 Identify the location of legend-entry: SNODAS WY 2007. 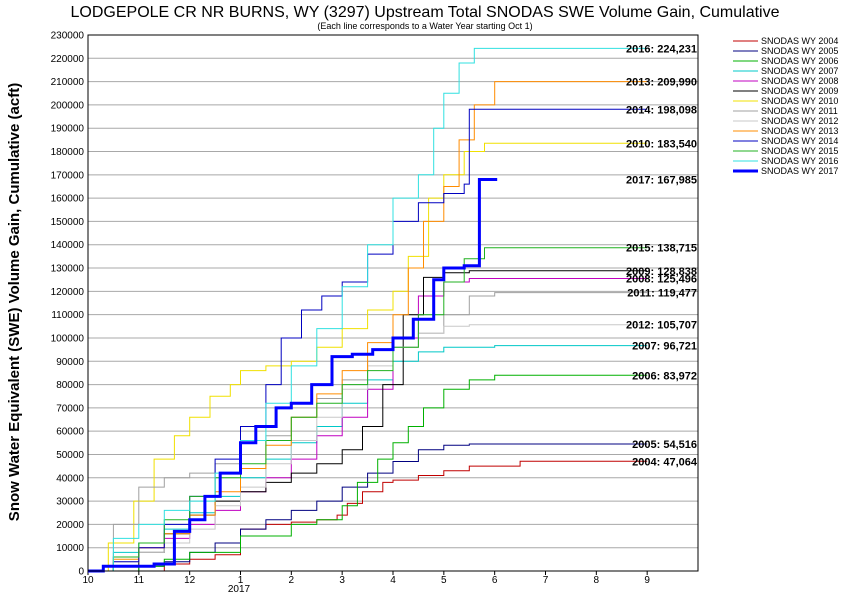
(799, 71).